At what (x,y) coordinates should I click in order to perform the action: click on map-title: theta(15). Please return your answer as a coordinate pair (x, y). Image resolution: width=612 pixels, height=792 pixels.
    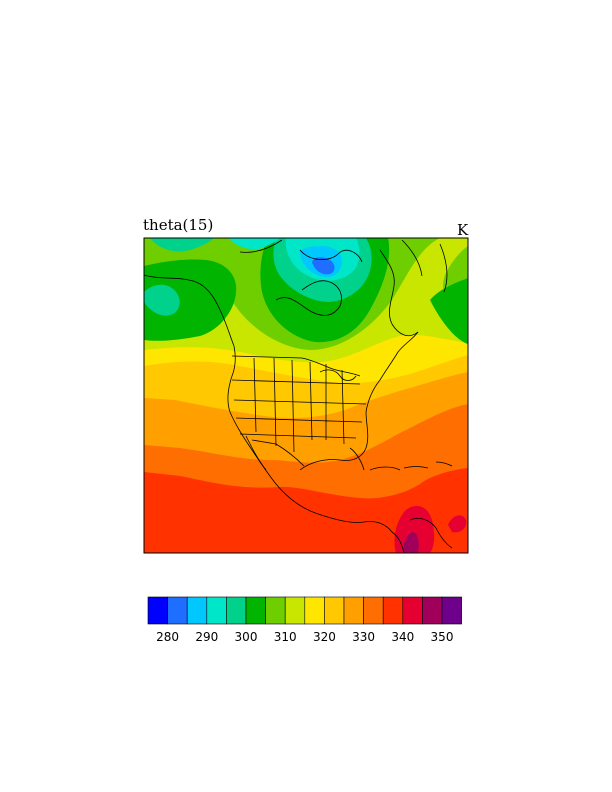
    Looking at the image, I should click on (178, 225).